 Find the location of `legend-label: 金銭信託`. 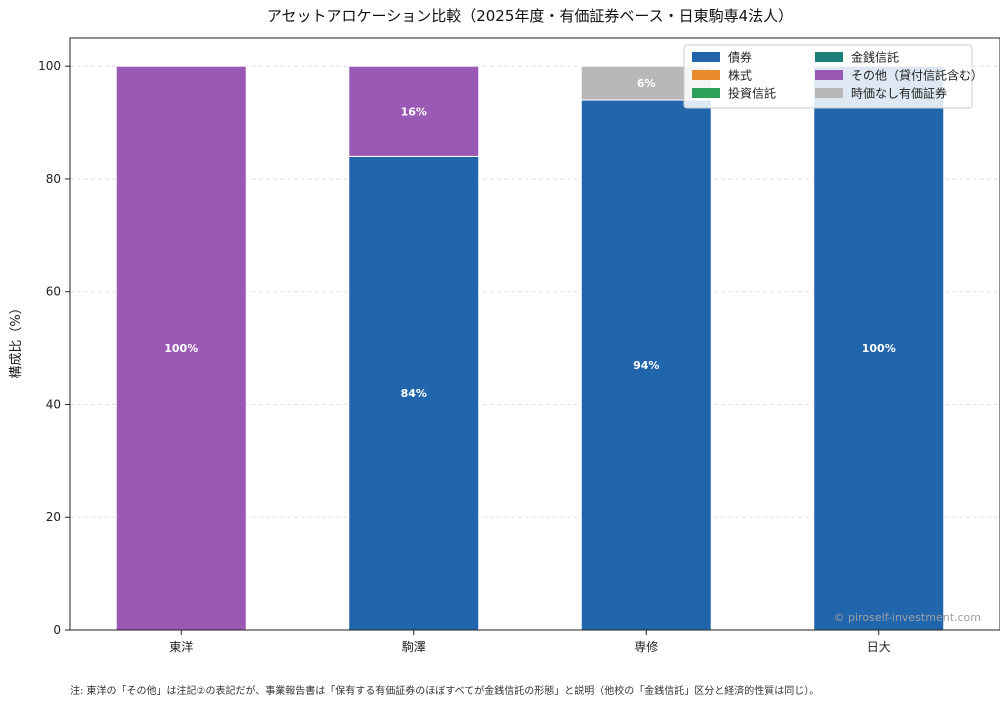

legend-label: 金銭信託 is located at coordinates (875, 57).